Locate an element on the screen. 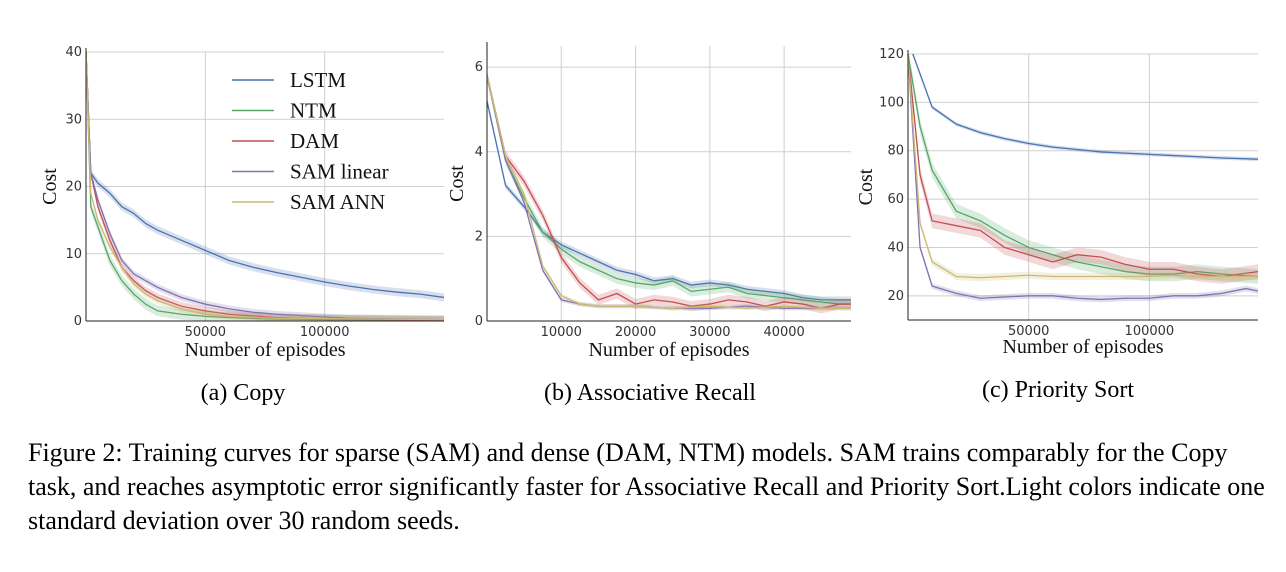  legend-item-sam-ann: SAM ANN is located at coordinates (308, 202).